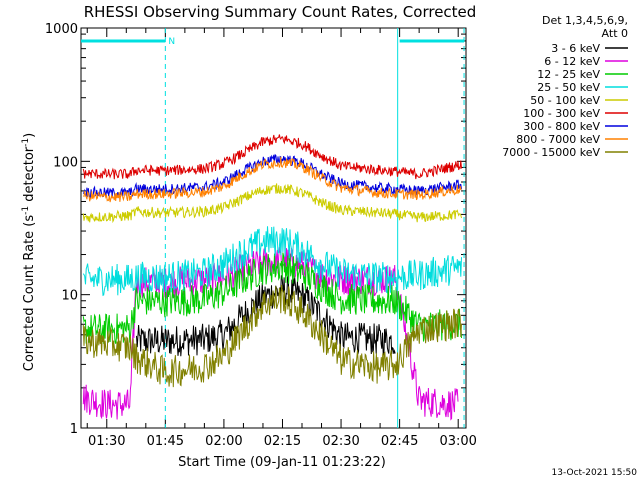 The width and height of the screenshot is (640, 480). What do you see at coordinates (69, 296) in the screenshot?
I see `y-tick-label-10: 10` at bounding box center [69, 296].